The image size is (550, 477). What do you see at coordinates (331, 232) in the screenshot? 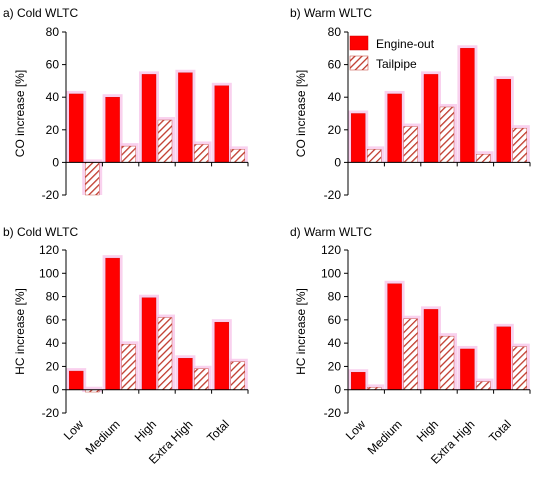
I see `panel-title: d) Warm WLTC` at bounding box center [331, 232].